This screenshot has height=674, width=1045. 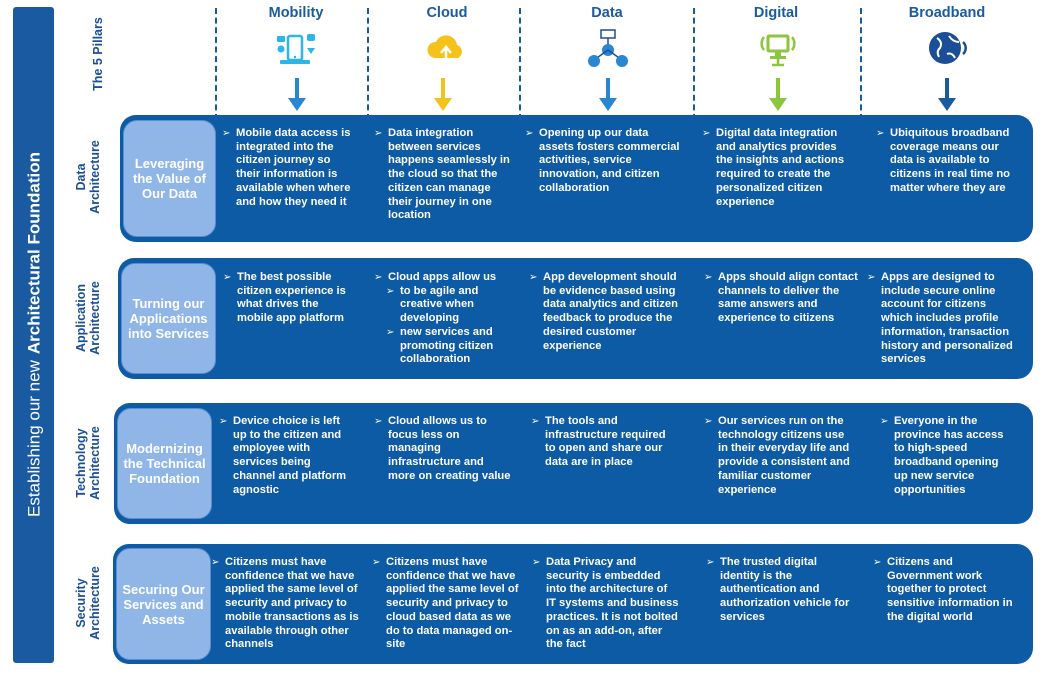 What do you see at coordinates (934, 304) in the screenshot?
I see `bullet-line: account for citizens` at bounding box center [934, 304].